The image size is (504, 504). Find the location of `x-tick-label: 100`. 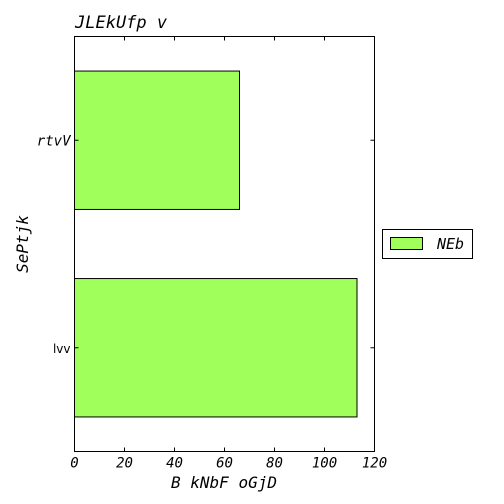

x-tick-label: 100 is located at coordinates (324, 464).